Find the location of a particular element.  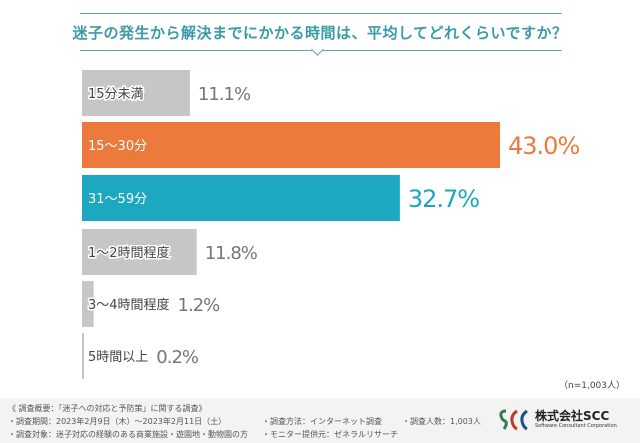

value-label: 11.8% is located at coordinates (231, 253).